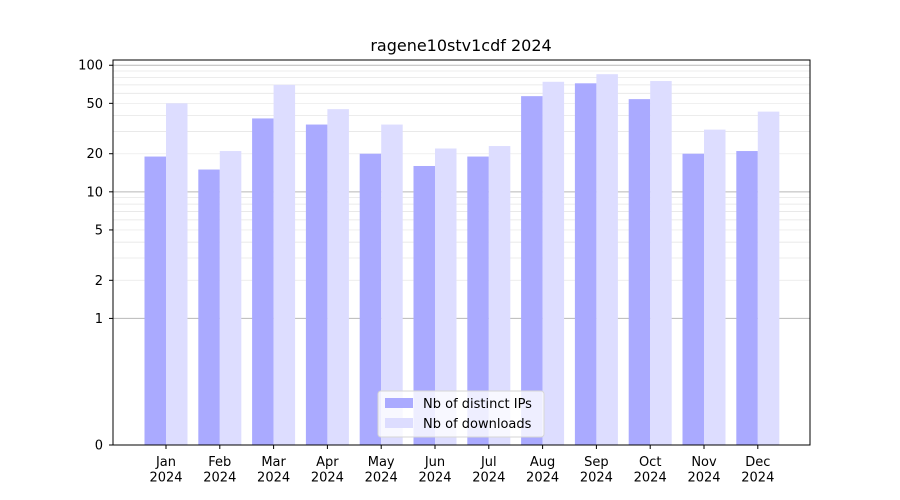  I want to click on y-tick-label: 20, so click(94, 154).